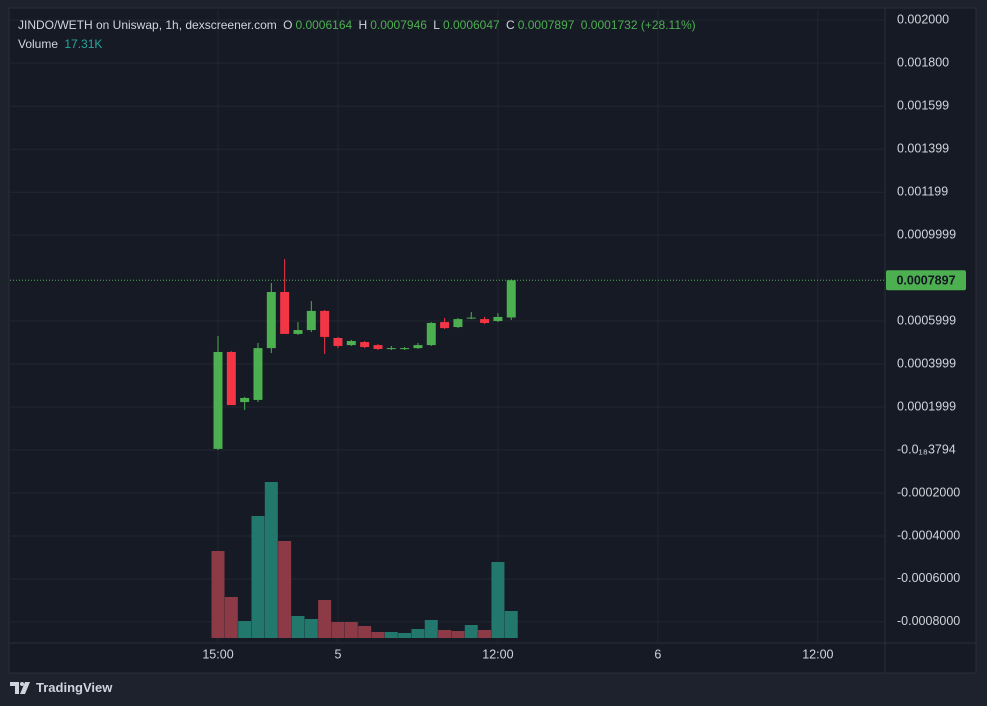 This screenshot has height=706, width=987. Describe the element at coordinates (358, 44) in the screenshot. I see `legend-row: Volume 17.31K` at that location.